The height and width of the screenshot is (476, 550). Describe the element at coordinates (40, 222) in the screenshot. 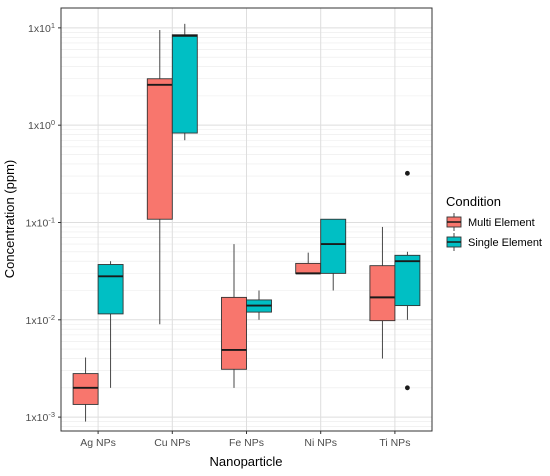

I see `y-tick-label: 1x10⁻¹` at that location.